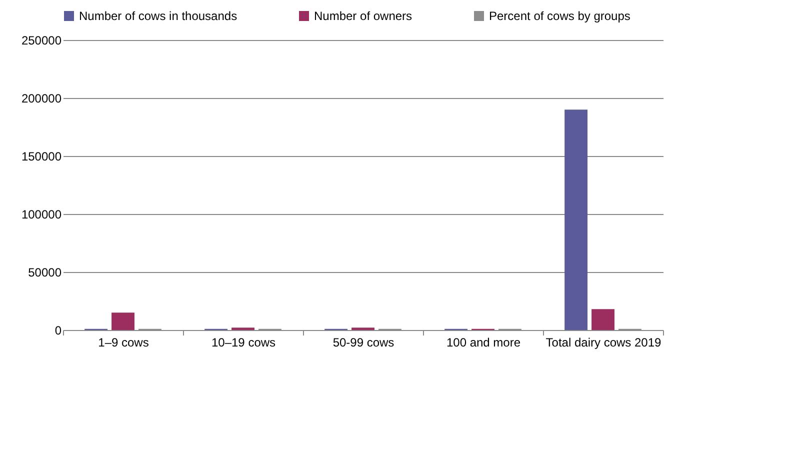 Image resolution: width=804 pixels, height=473 pixels. What do you see at coordinates (123, 343) in the screenshot?
I see `x-tick-label: 1–9 cows` at bounding box center [123, 343].